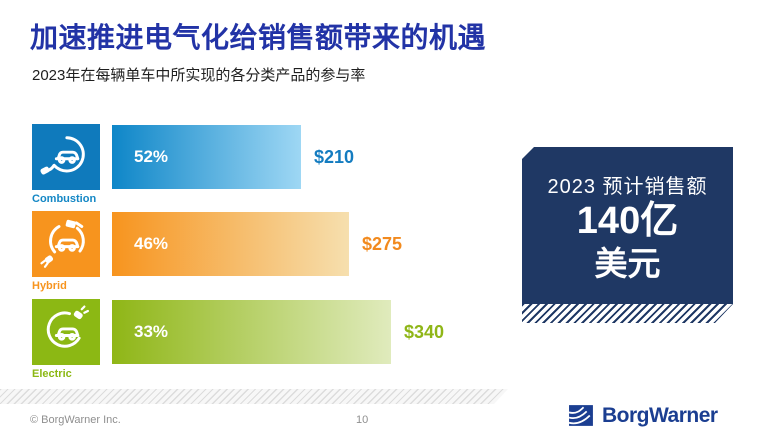  Describe the element at coordinates (230, 244) in the screenshot. I see `bar-hybrid: 46%` at that location.